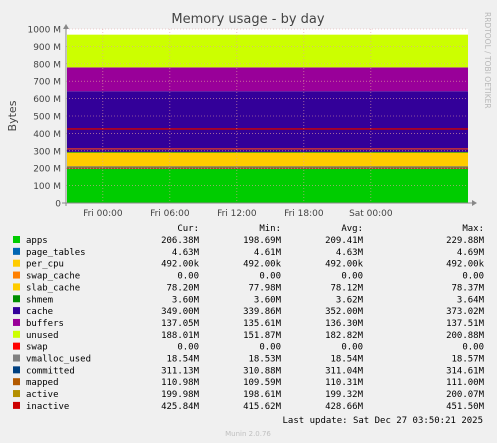 This screenshot has width=497, height=443. Describe the element at coordinates (267, 121) in the screenshot. I see `area-cache` at that location.